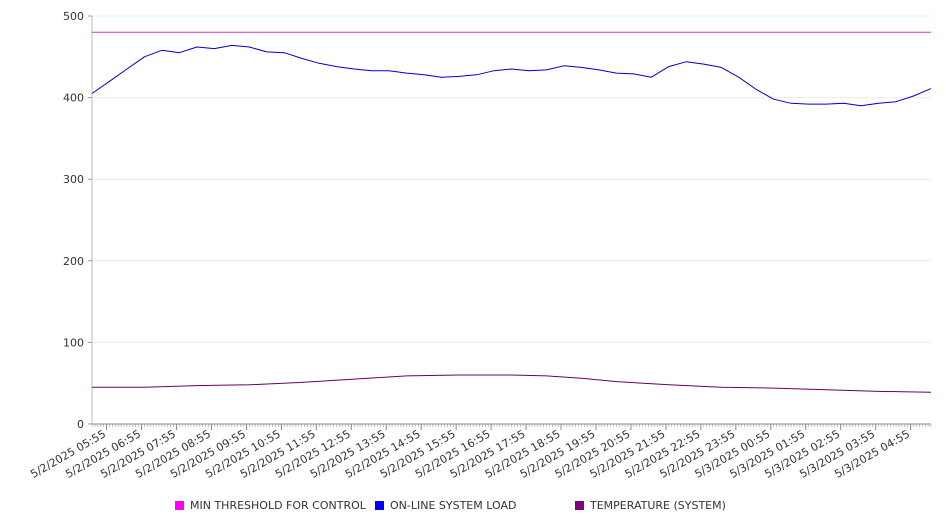 The image size is (946, 526). I want to click on legend-swatch-temperature, so click(579, 505).